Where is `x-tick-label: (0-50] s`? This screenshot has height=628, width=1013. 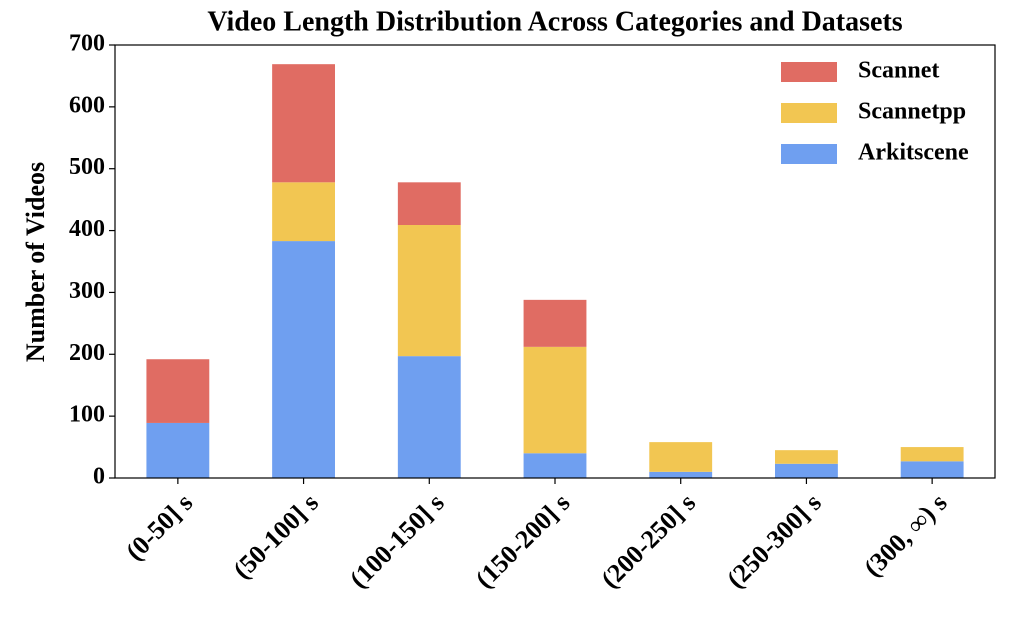
x-tick-label: (0-50] s is located at coordinates (159, 527).